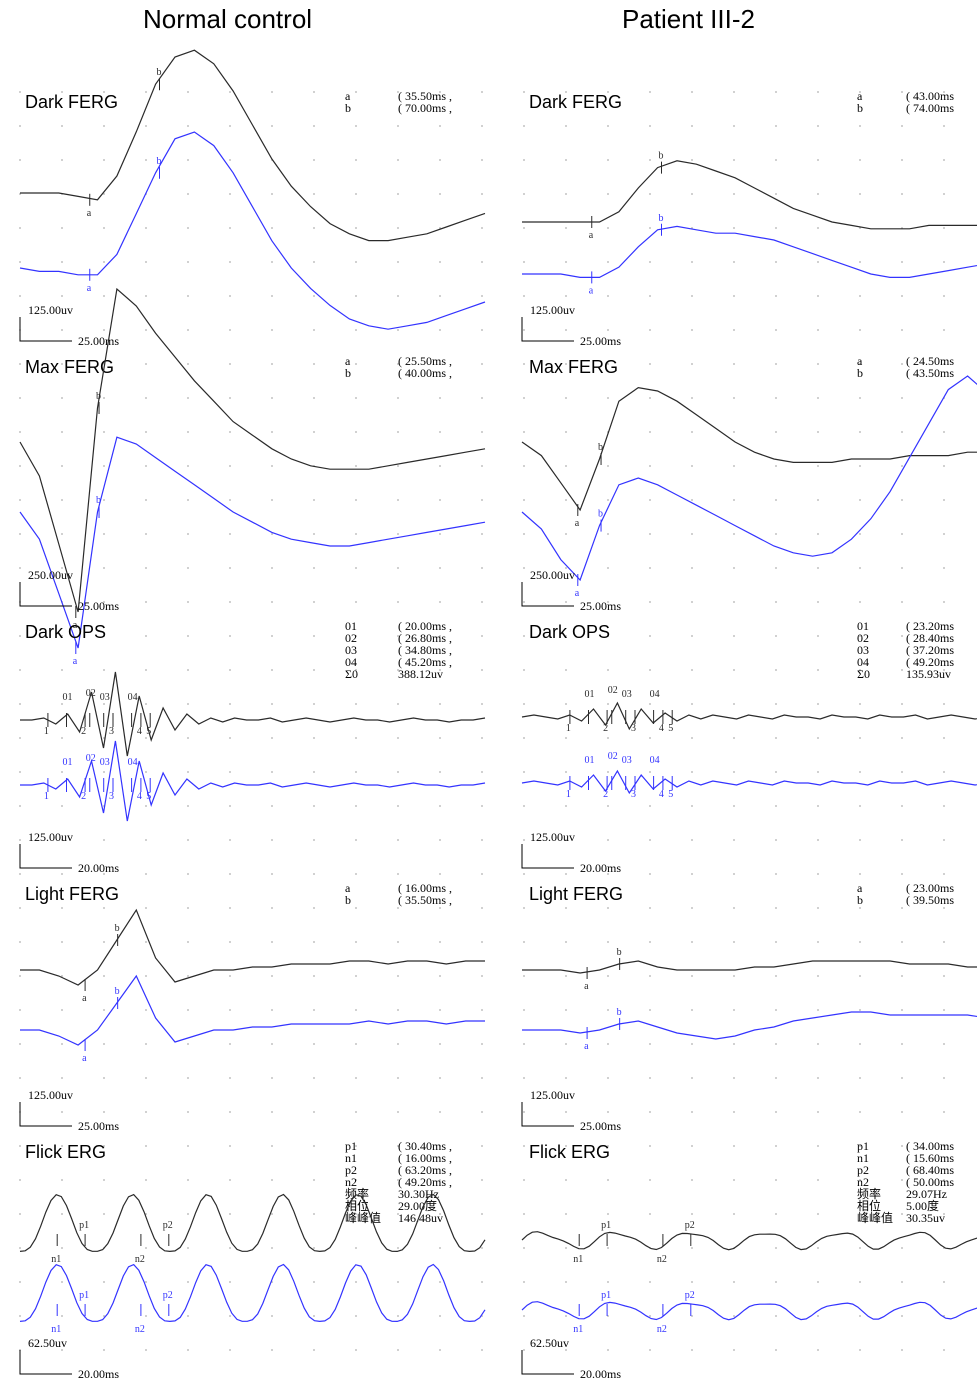  I want to click on annotation-value: ( 28.40ms, so click(930, 638).